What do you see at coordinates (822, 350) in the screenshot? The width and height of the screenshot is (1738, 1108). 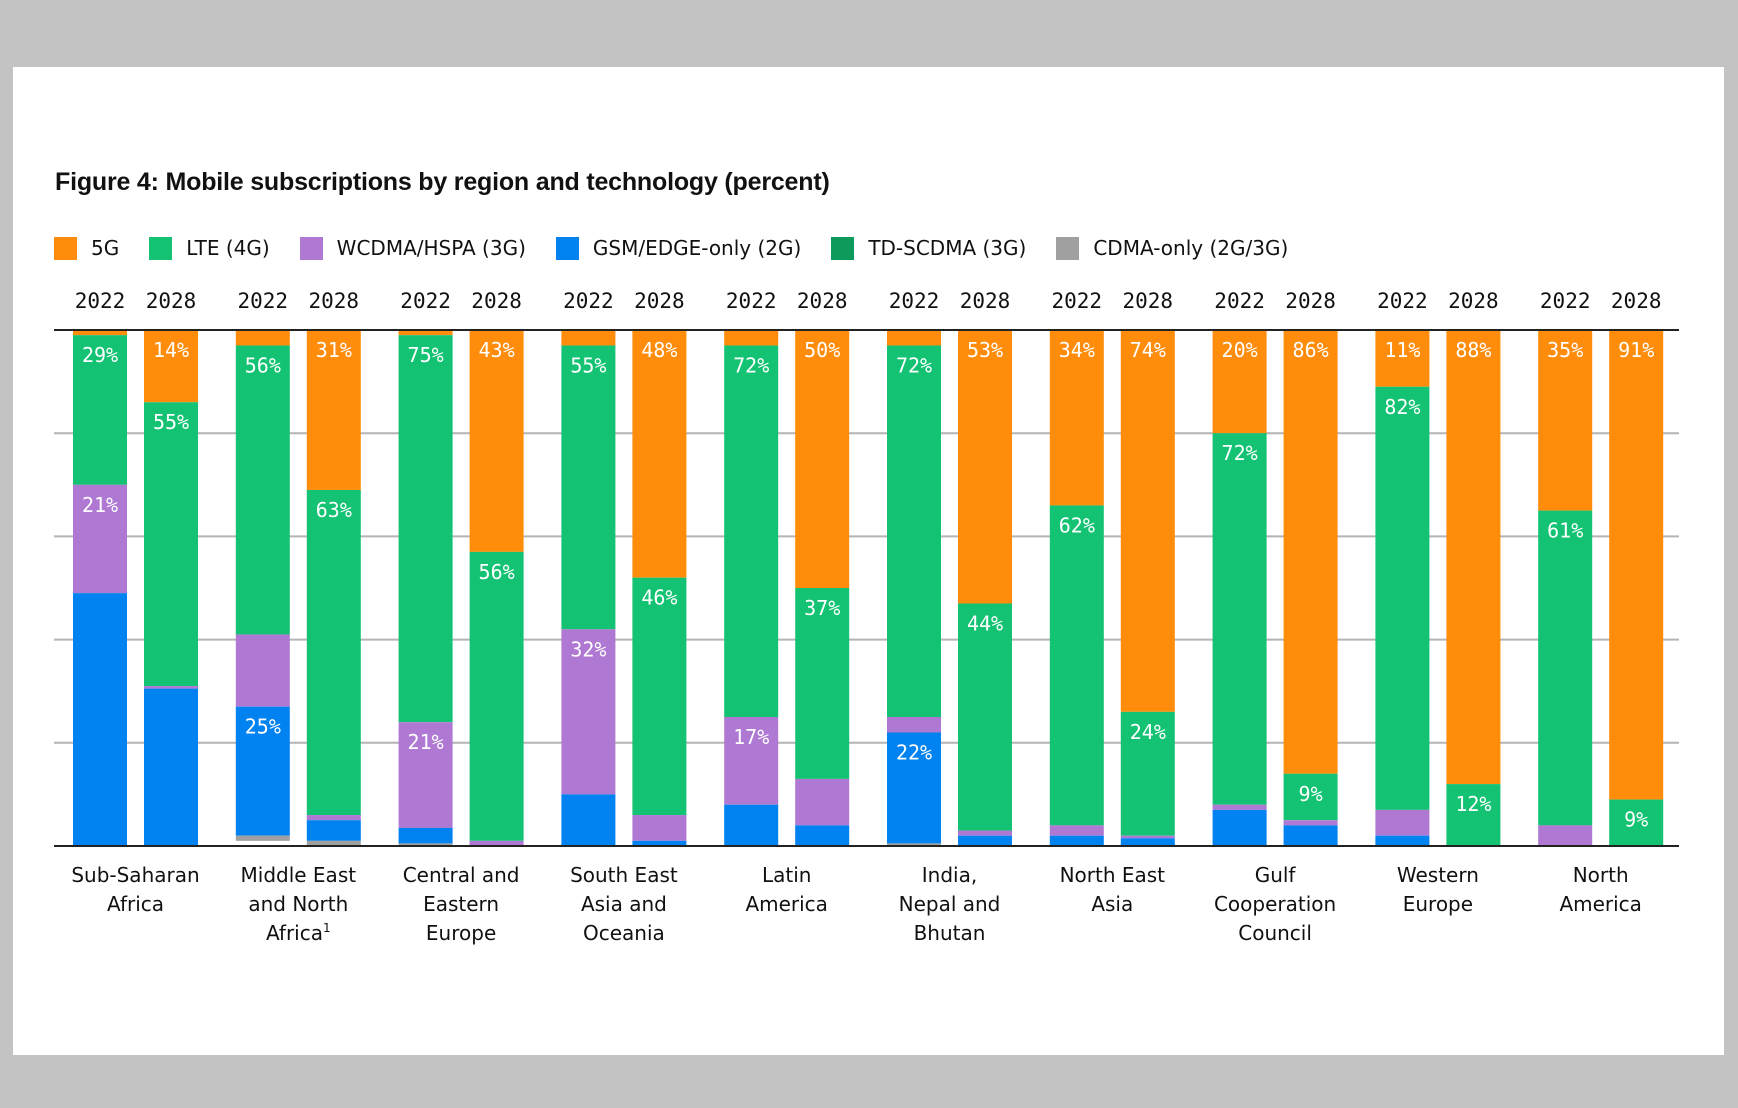 I see `data-label-5g: 50%` at bounding box center [822, 350].